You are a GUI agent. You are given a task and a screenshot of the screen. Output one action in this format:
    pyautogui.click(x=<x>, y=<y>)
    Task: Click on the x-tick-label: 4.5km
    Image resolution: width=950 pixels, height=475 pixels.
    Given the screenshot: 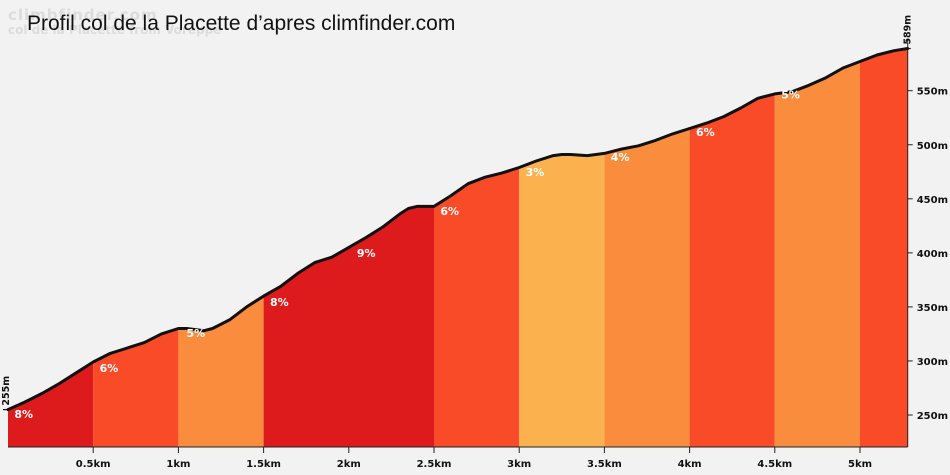 What is the action you would take?
    pyautogui.click(x=774, y=464)
    